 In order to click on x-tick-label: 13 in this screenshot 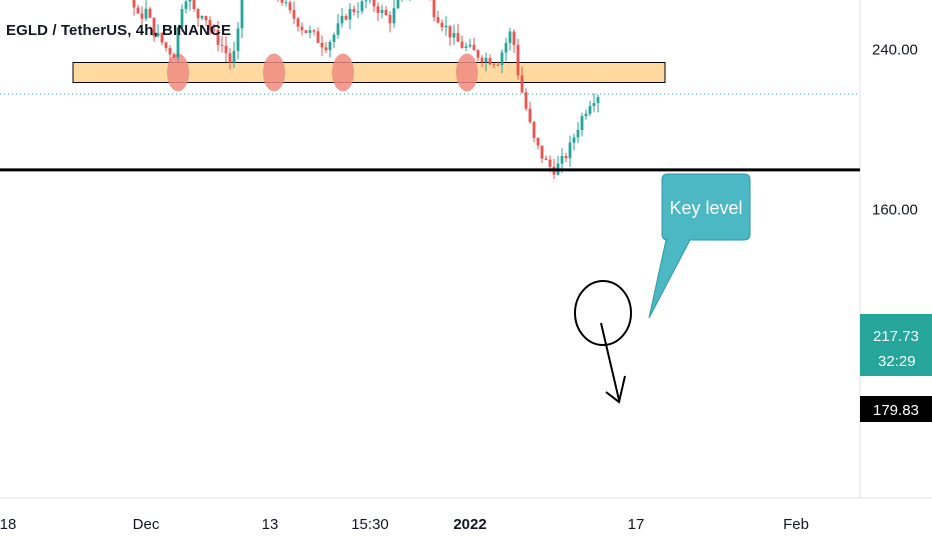, I will do `click(270, 524)`.